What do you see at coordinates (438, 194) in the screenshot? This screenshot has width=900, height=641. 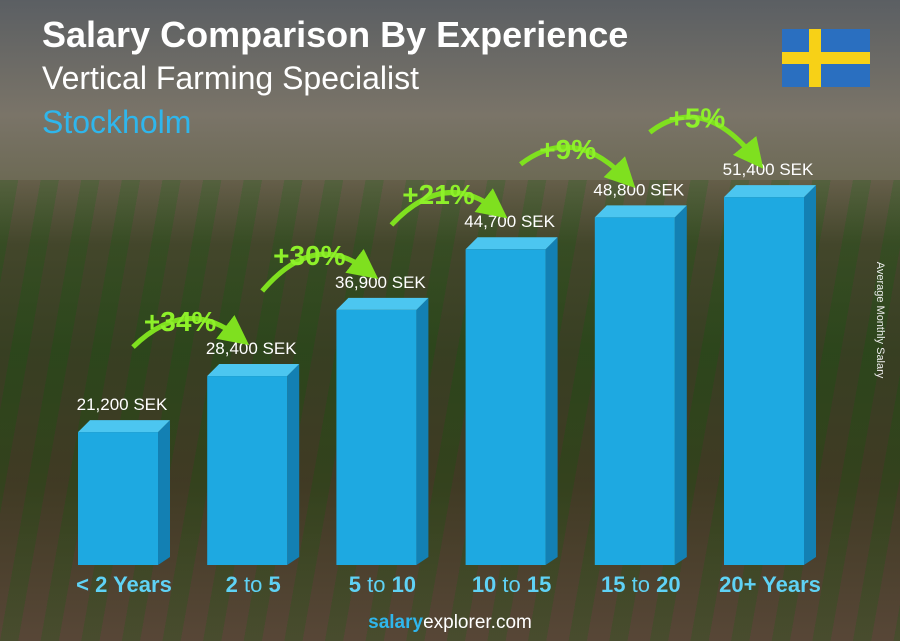 I see `increase-label: +21%` at bounding box center [438, 194].